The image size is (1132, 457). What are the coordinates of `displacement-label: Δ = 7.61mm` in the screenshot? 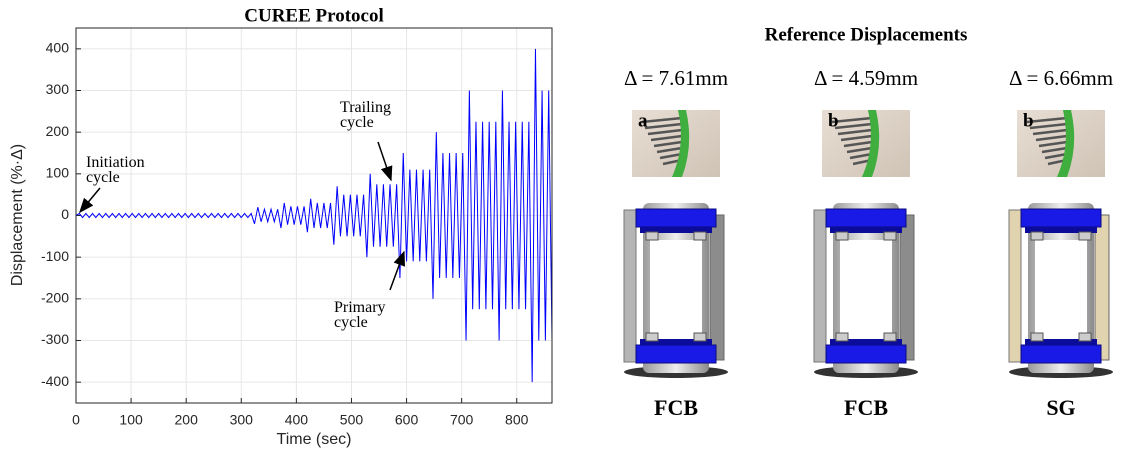 It's located at (676, 78).